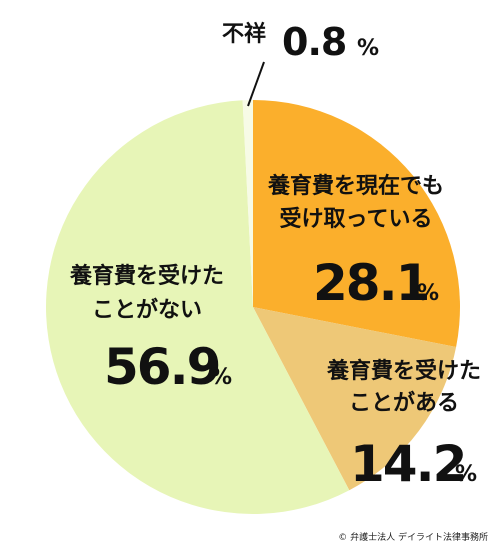 Image resolution: width=500 pixels, height=554 pixels. What do you see at coordinates (368, 48) in the screenshot?
I see `slice-3-unit: %` at bounding box center [368, 48].